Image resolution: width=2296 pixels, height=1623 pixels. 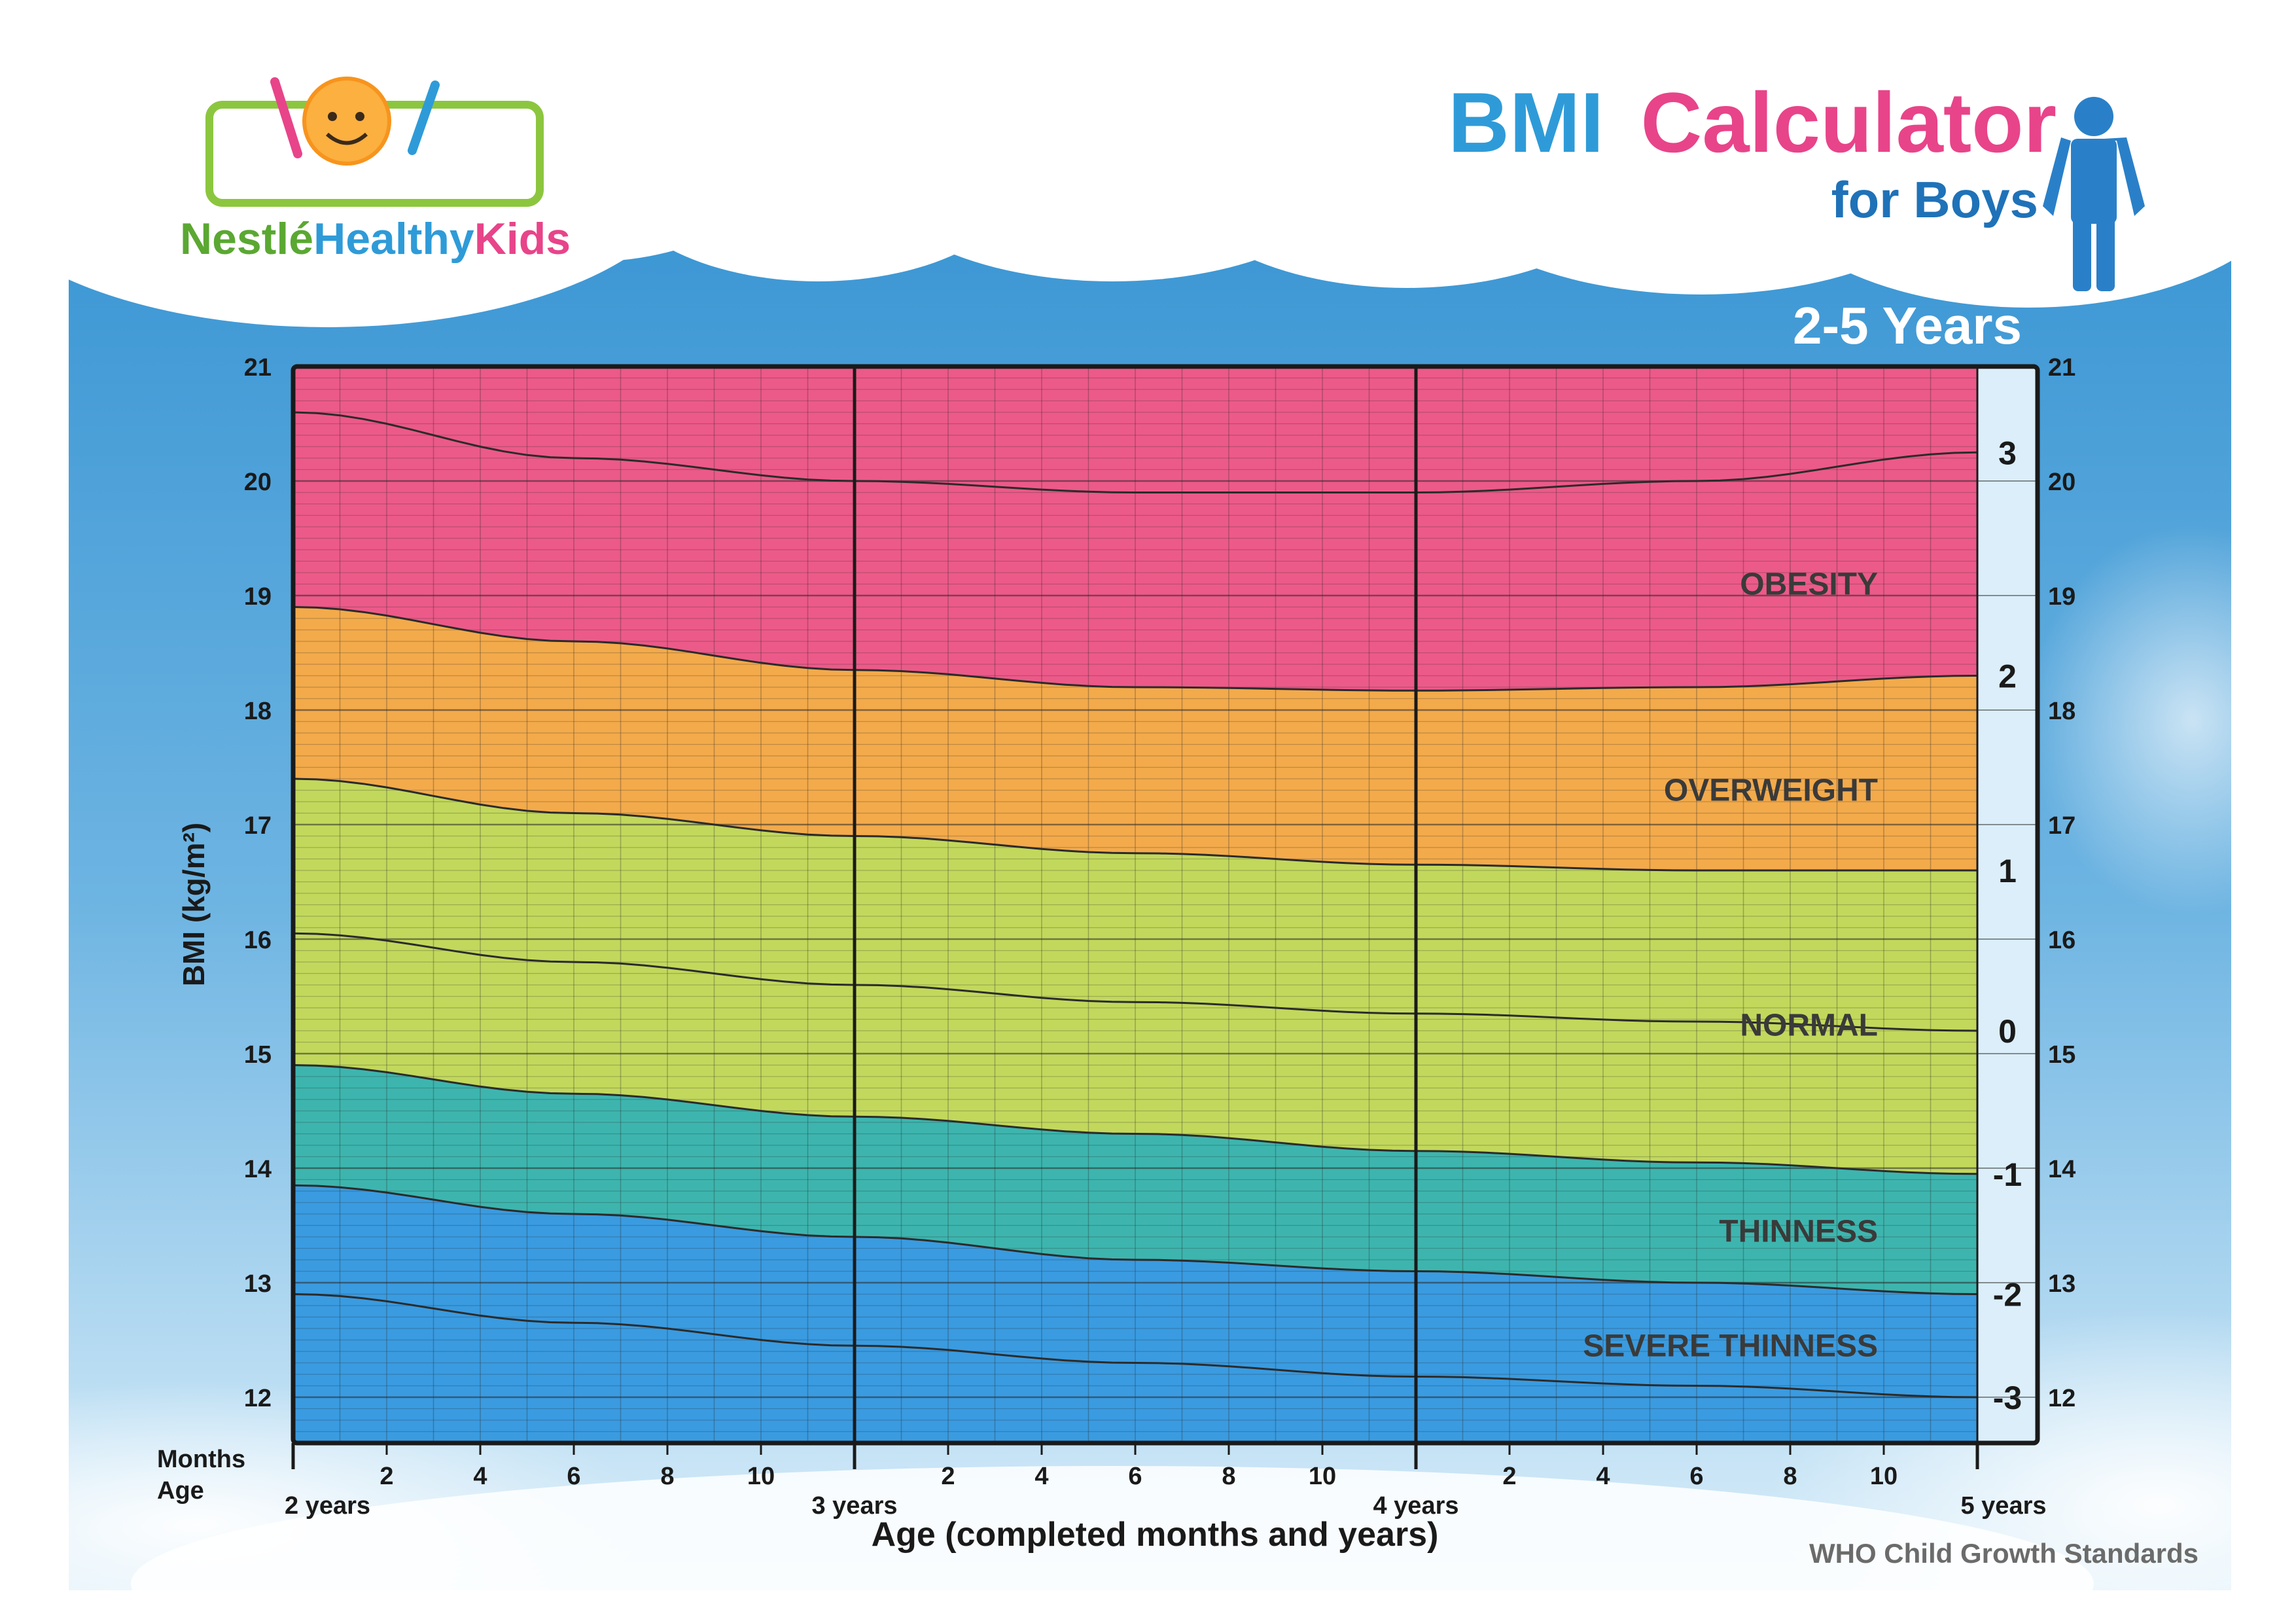 What do you see at coordinates (258, 1055) in the screenshot?
I see `y-tick-left: 15` at bounding box center [258, 1055].